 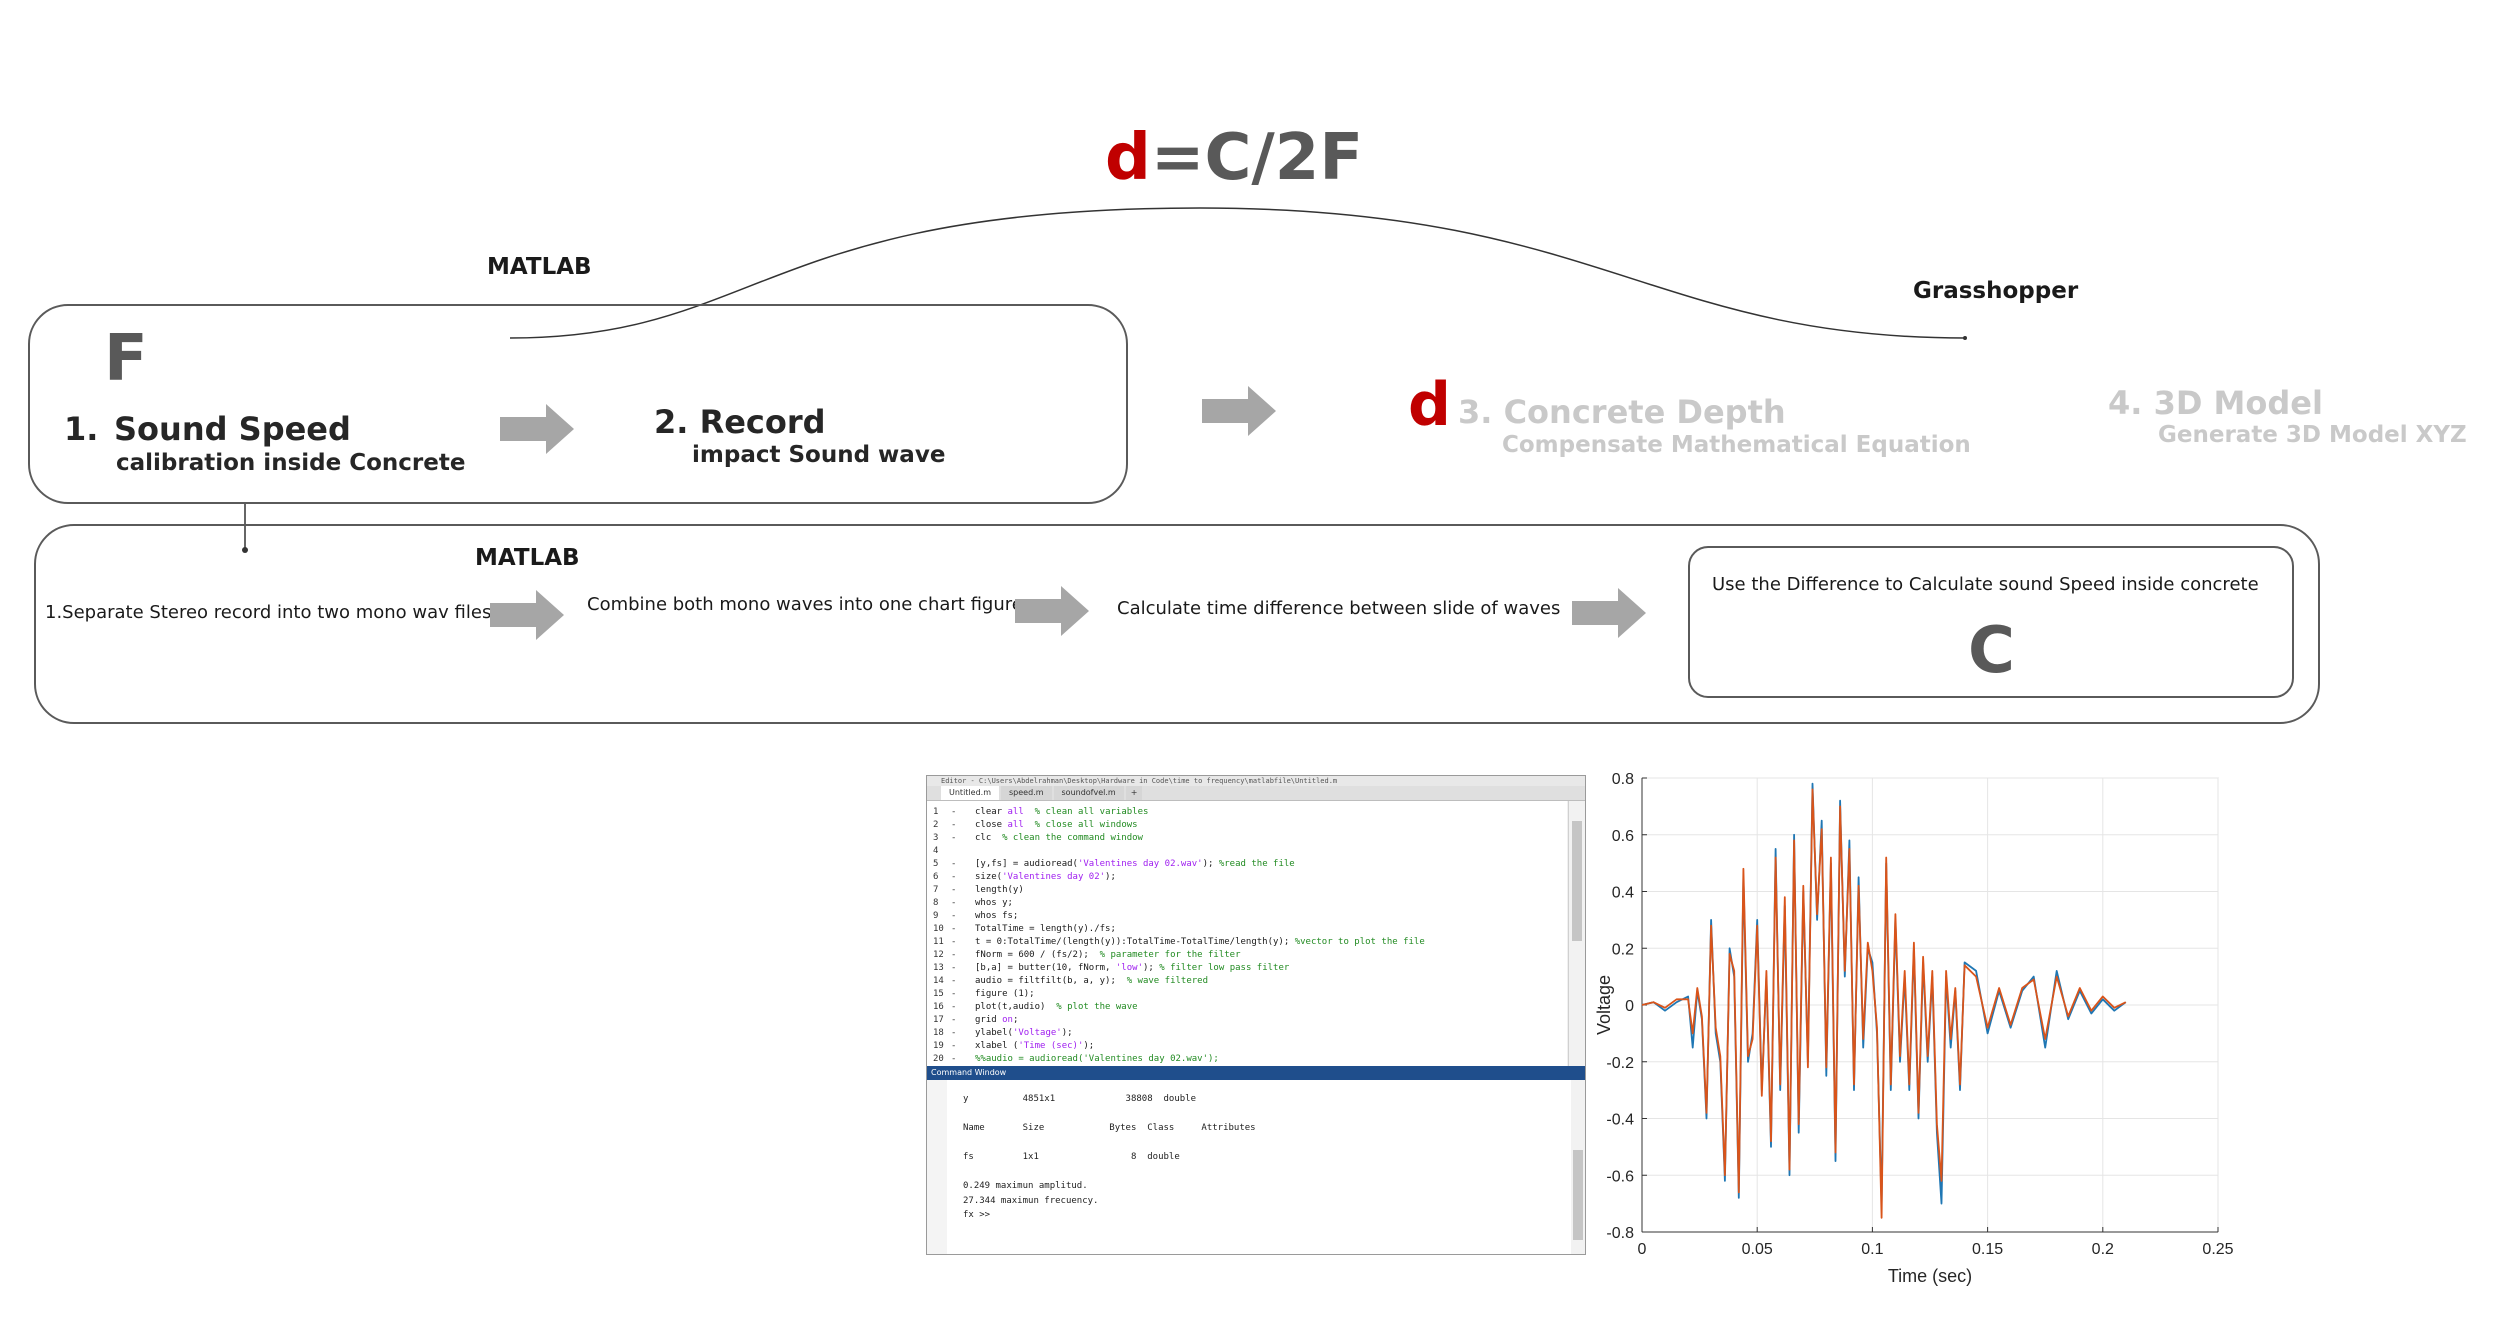 What do you see at coordinates (1026, 793) in the screenshot?
I see `tab-speed: speed.m` at bounding box center [1026, 793].